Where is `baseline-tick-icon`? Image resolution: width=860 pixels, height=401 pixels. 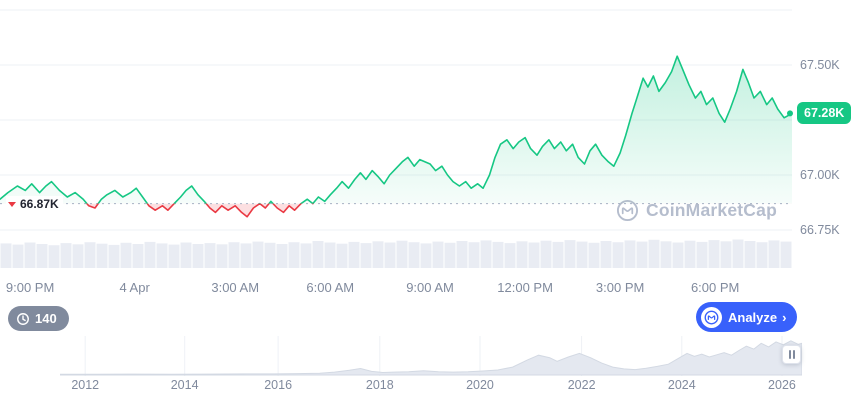
baseline-tick-icon is located at coordinates (12, 204).